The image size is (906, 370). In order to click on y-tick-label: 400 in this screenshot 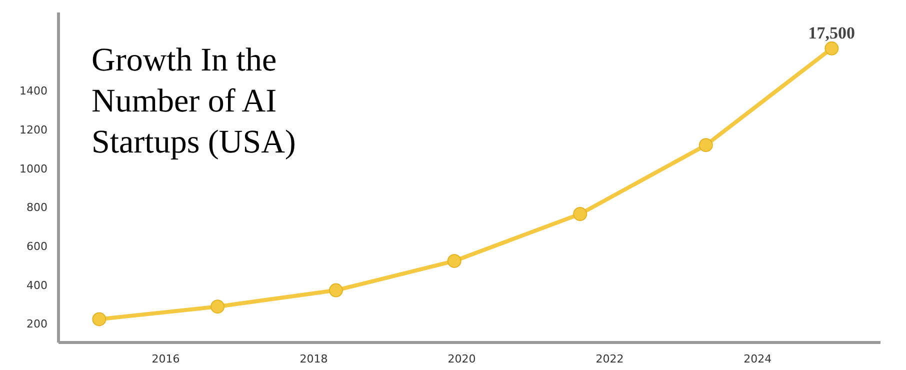, I will do `click(37, 285)`.